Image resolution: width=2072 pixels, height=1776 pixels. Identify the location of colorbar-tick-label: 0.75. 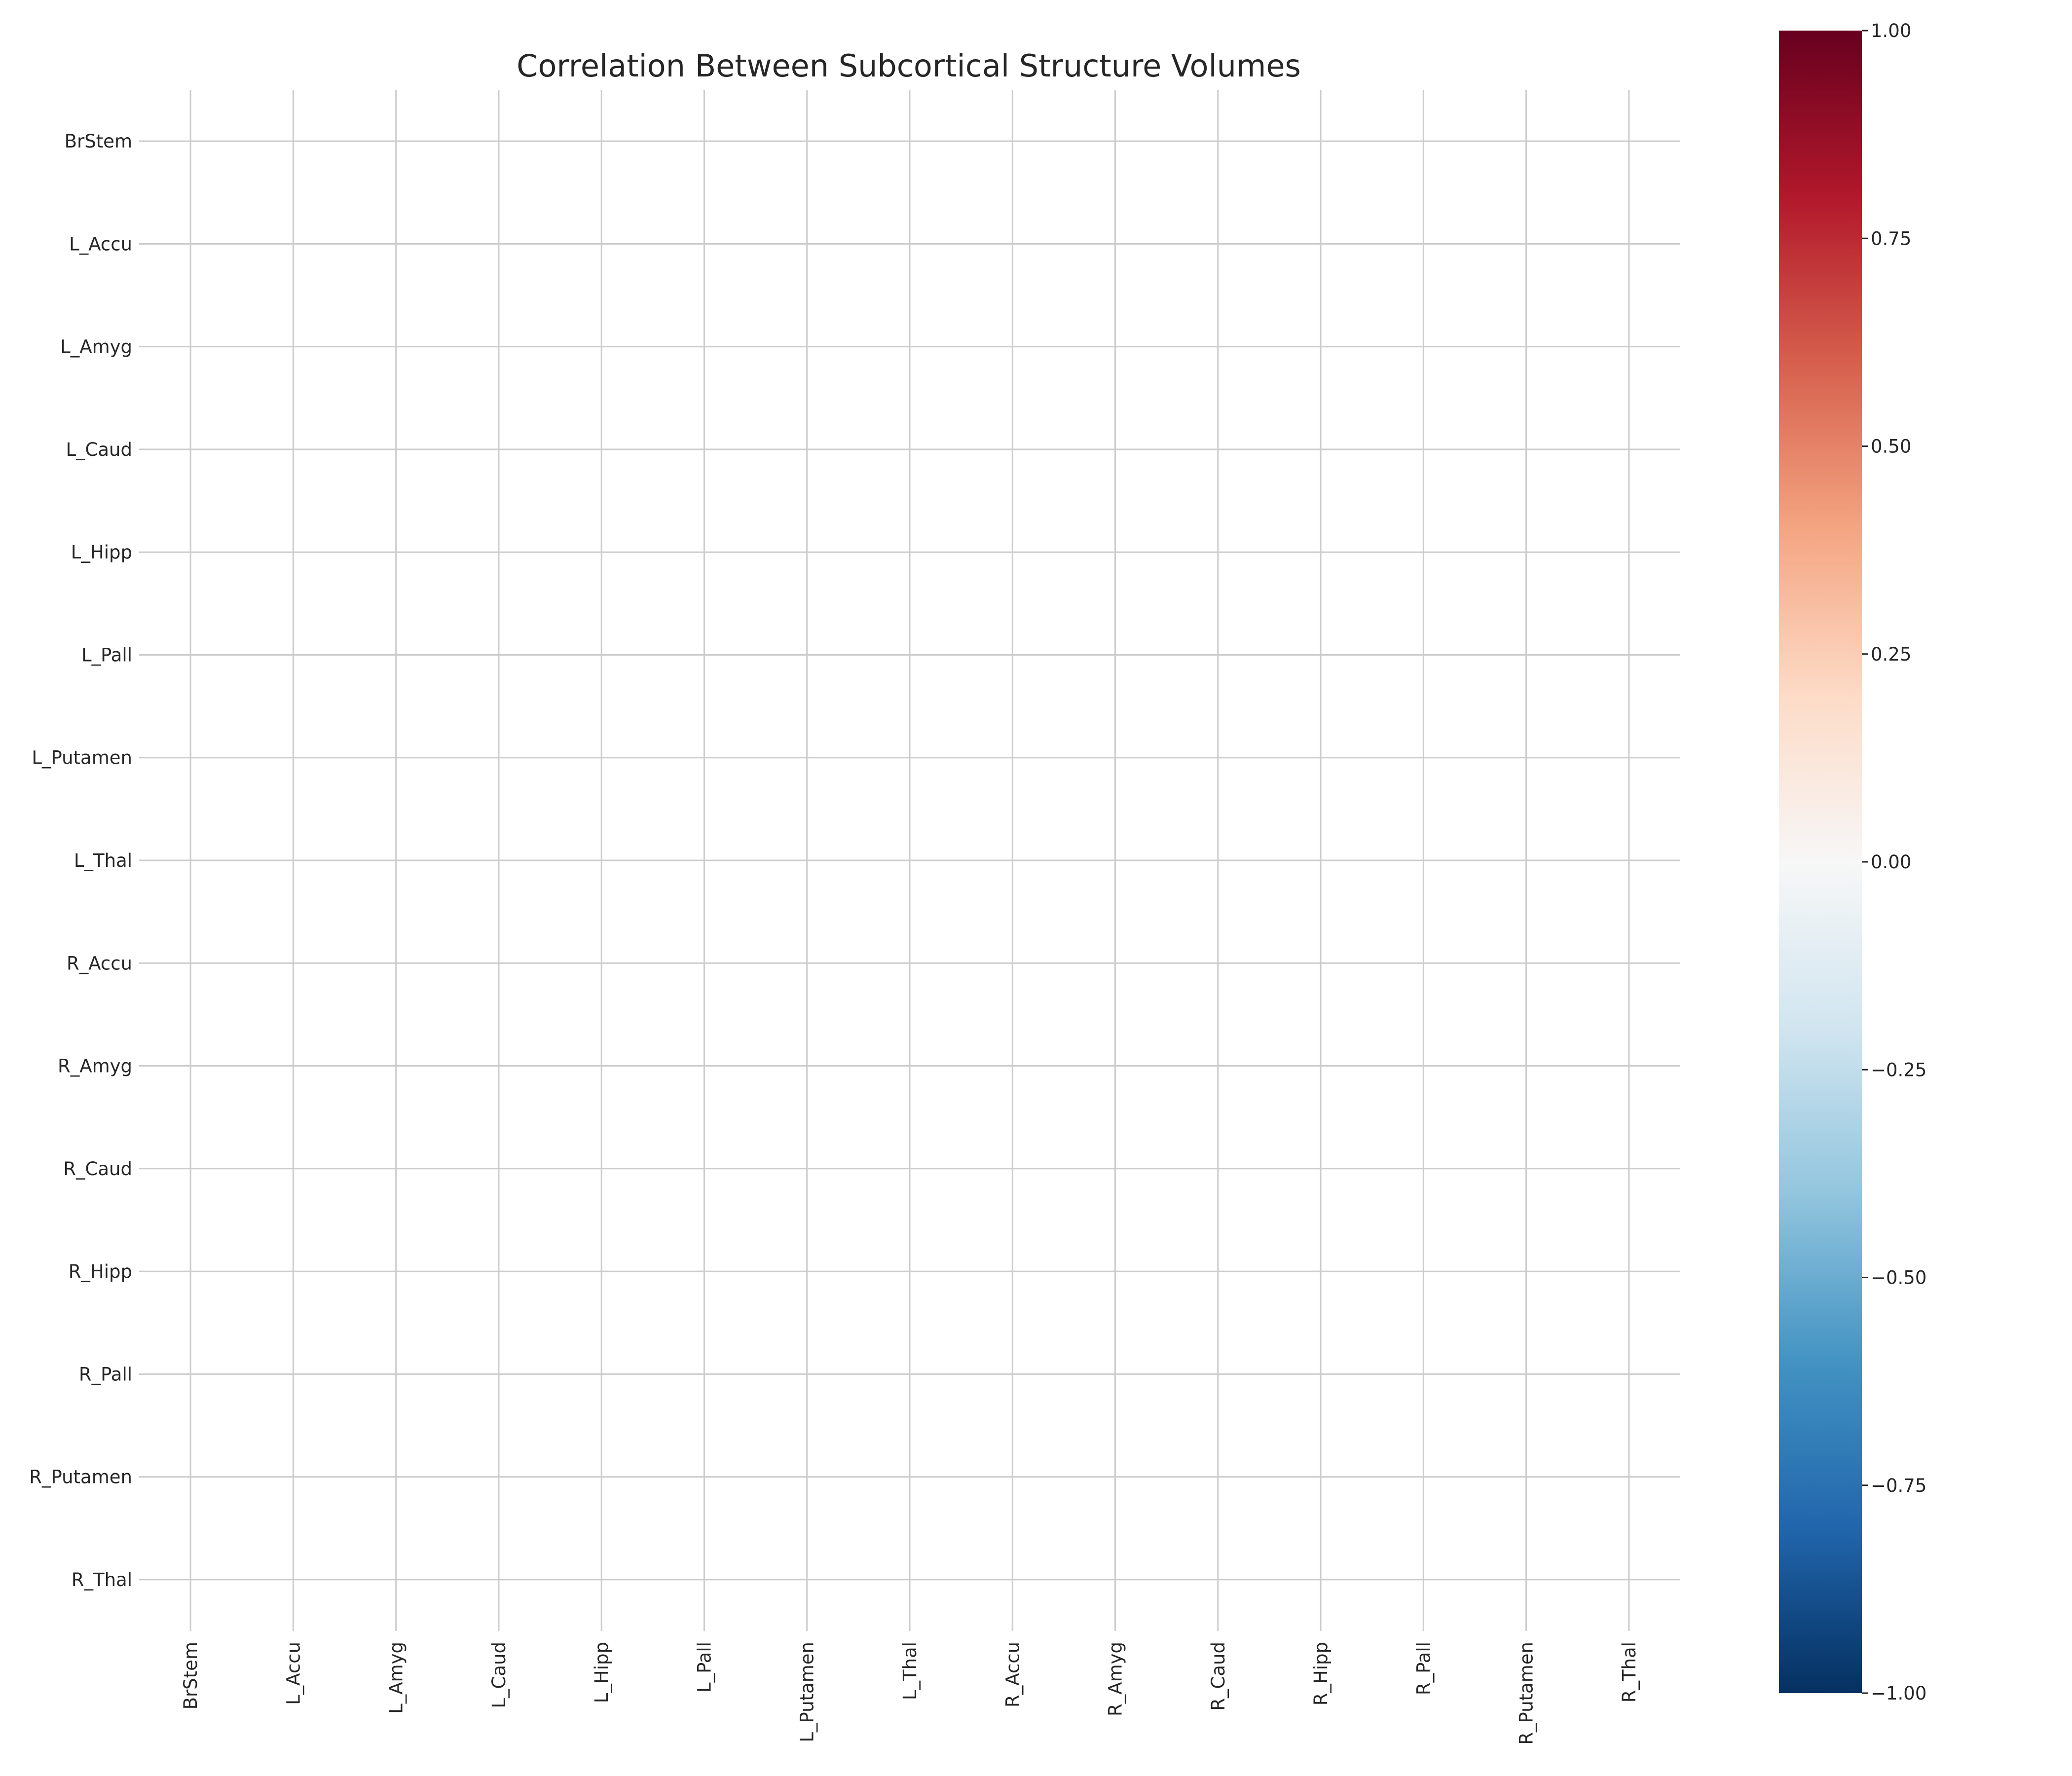
(1891, 239).